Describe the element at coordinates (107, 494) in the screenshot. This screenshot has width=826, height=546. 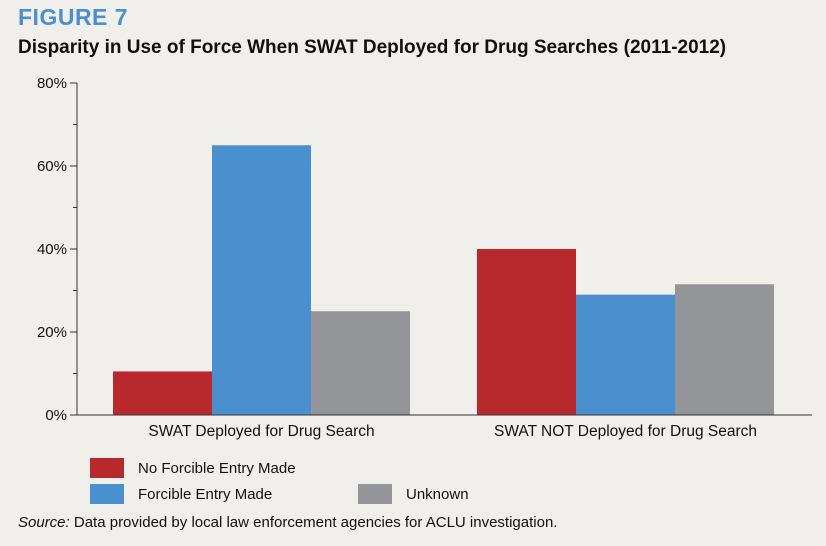
I see `legend-swatch-forcible-entry` at that location.